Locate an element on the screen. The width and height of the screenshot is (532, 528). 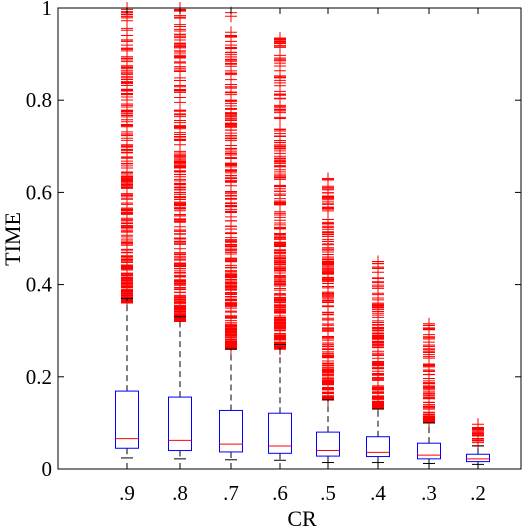
x-tick-label: .5 is located at coordinates (328, 493).